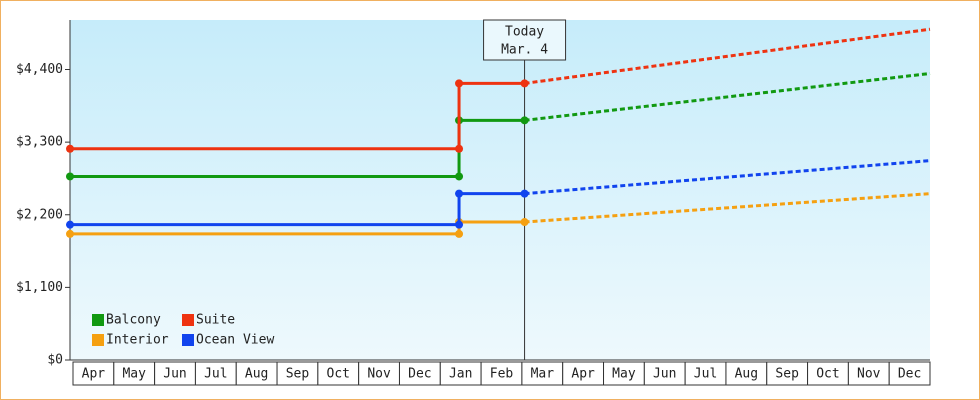 This screenshot has height=400, width=980. I want to click on legend-label: Balcony, so click(133, 320).